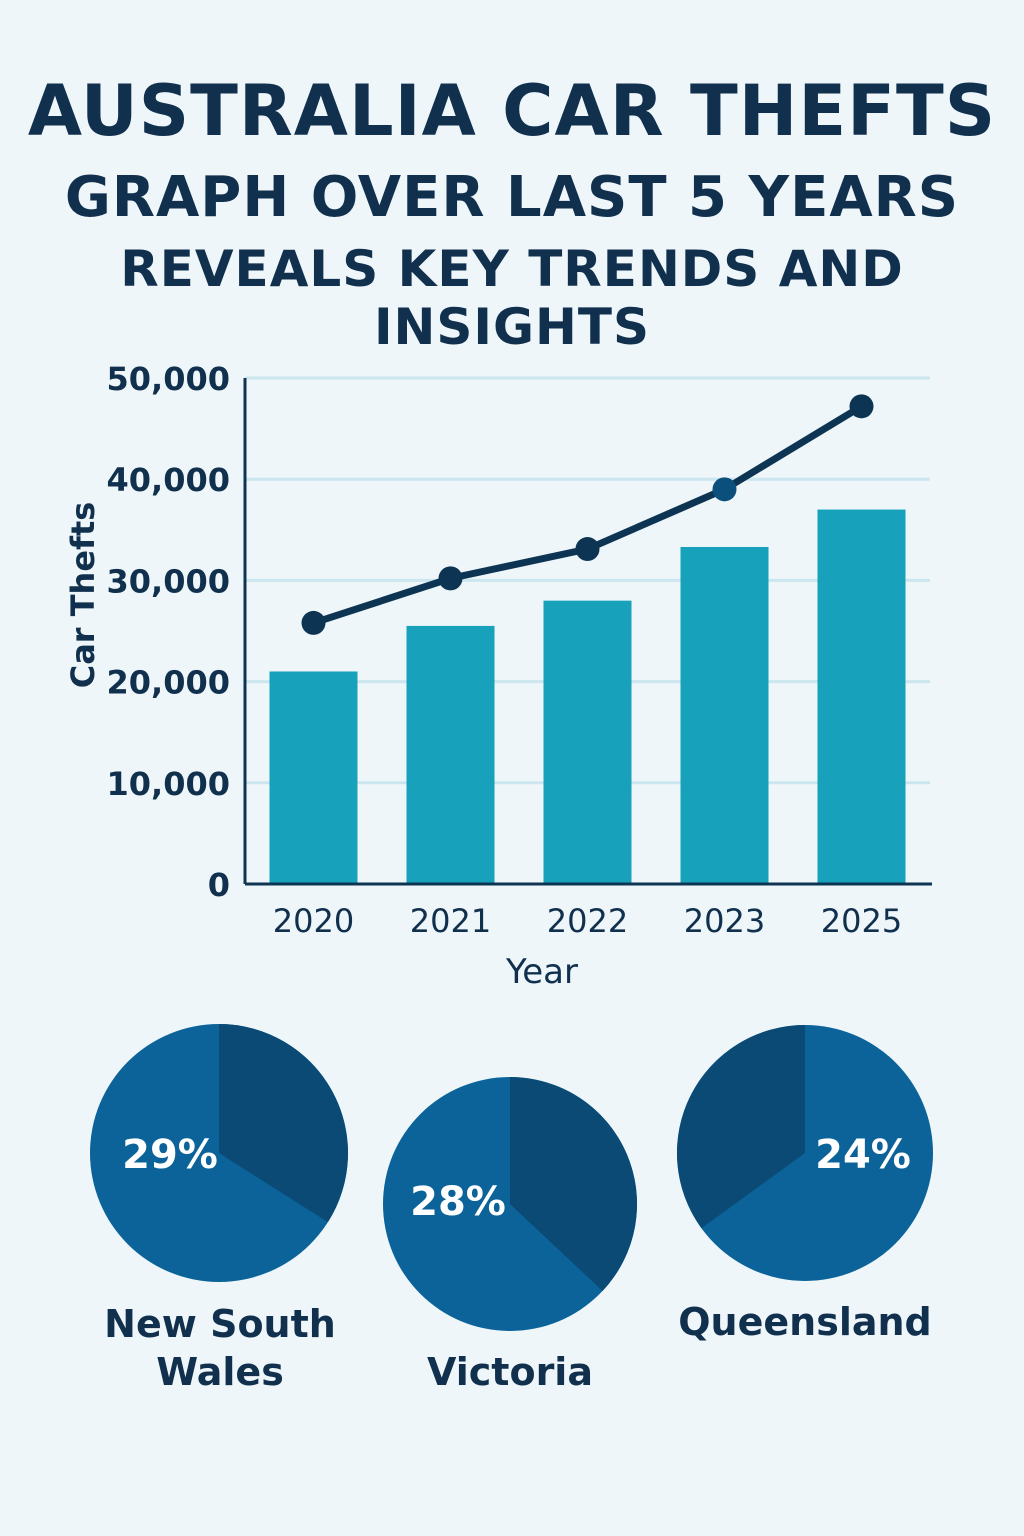 This screenshot has height=1536, width=1024. I want to click on line-point-2022, so click(587, 549).